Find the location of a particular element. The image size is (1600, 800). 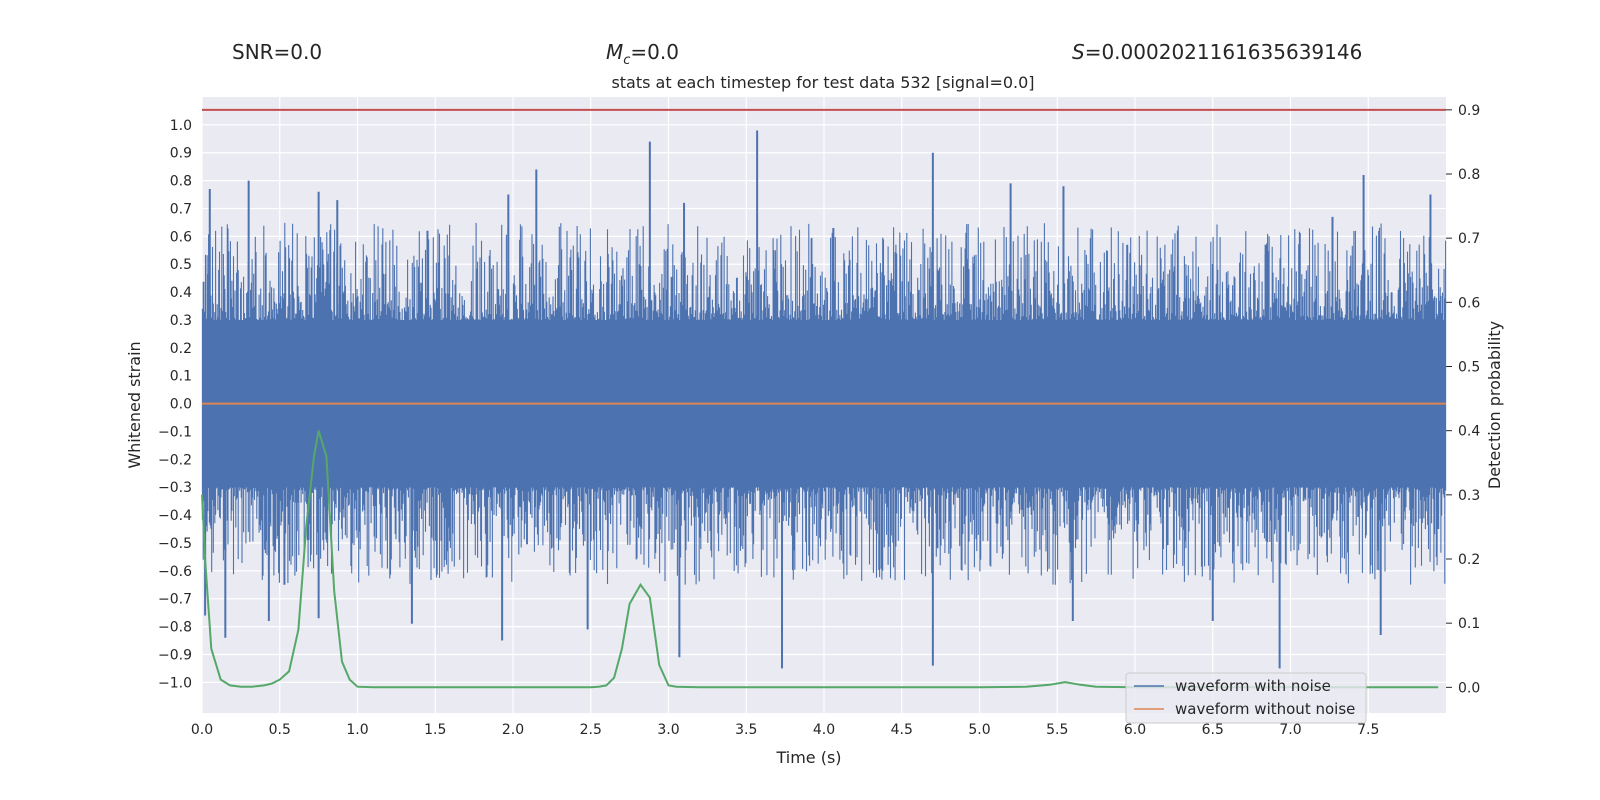

s-value: =0.0002021161635639146 is located at coordinates (1223, 52).